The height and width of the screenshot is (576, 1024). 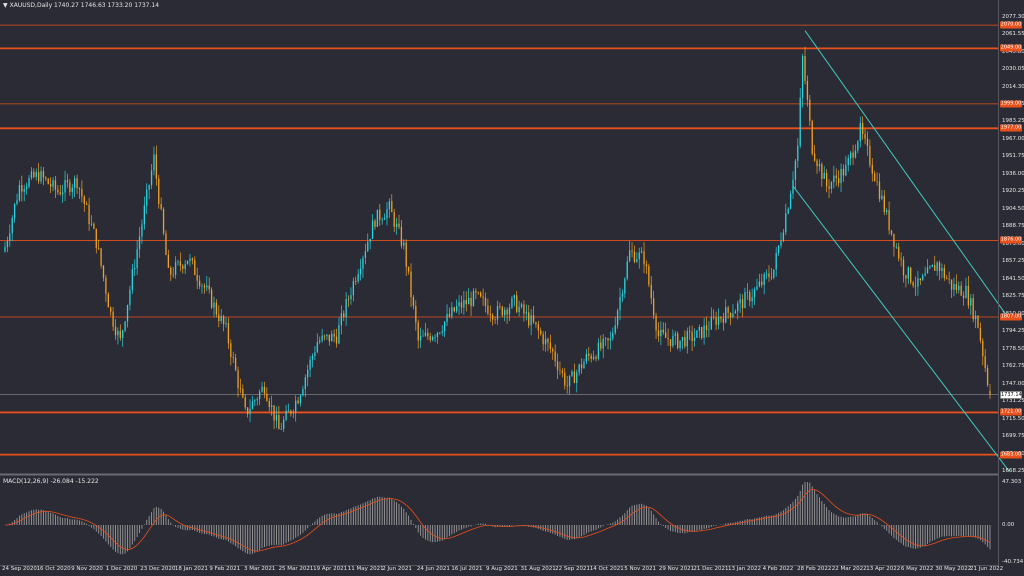 I want to click on channel-line-upper, so click(x=907, y=175).